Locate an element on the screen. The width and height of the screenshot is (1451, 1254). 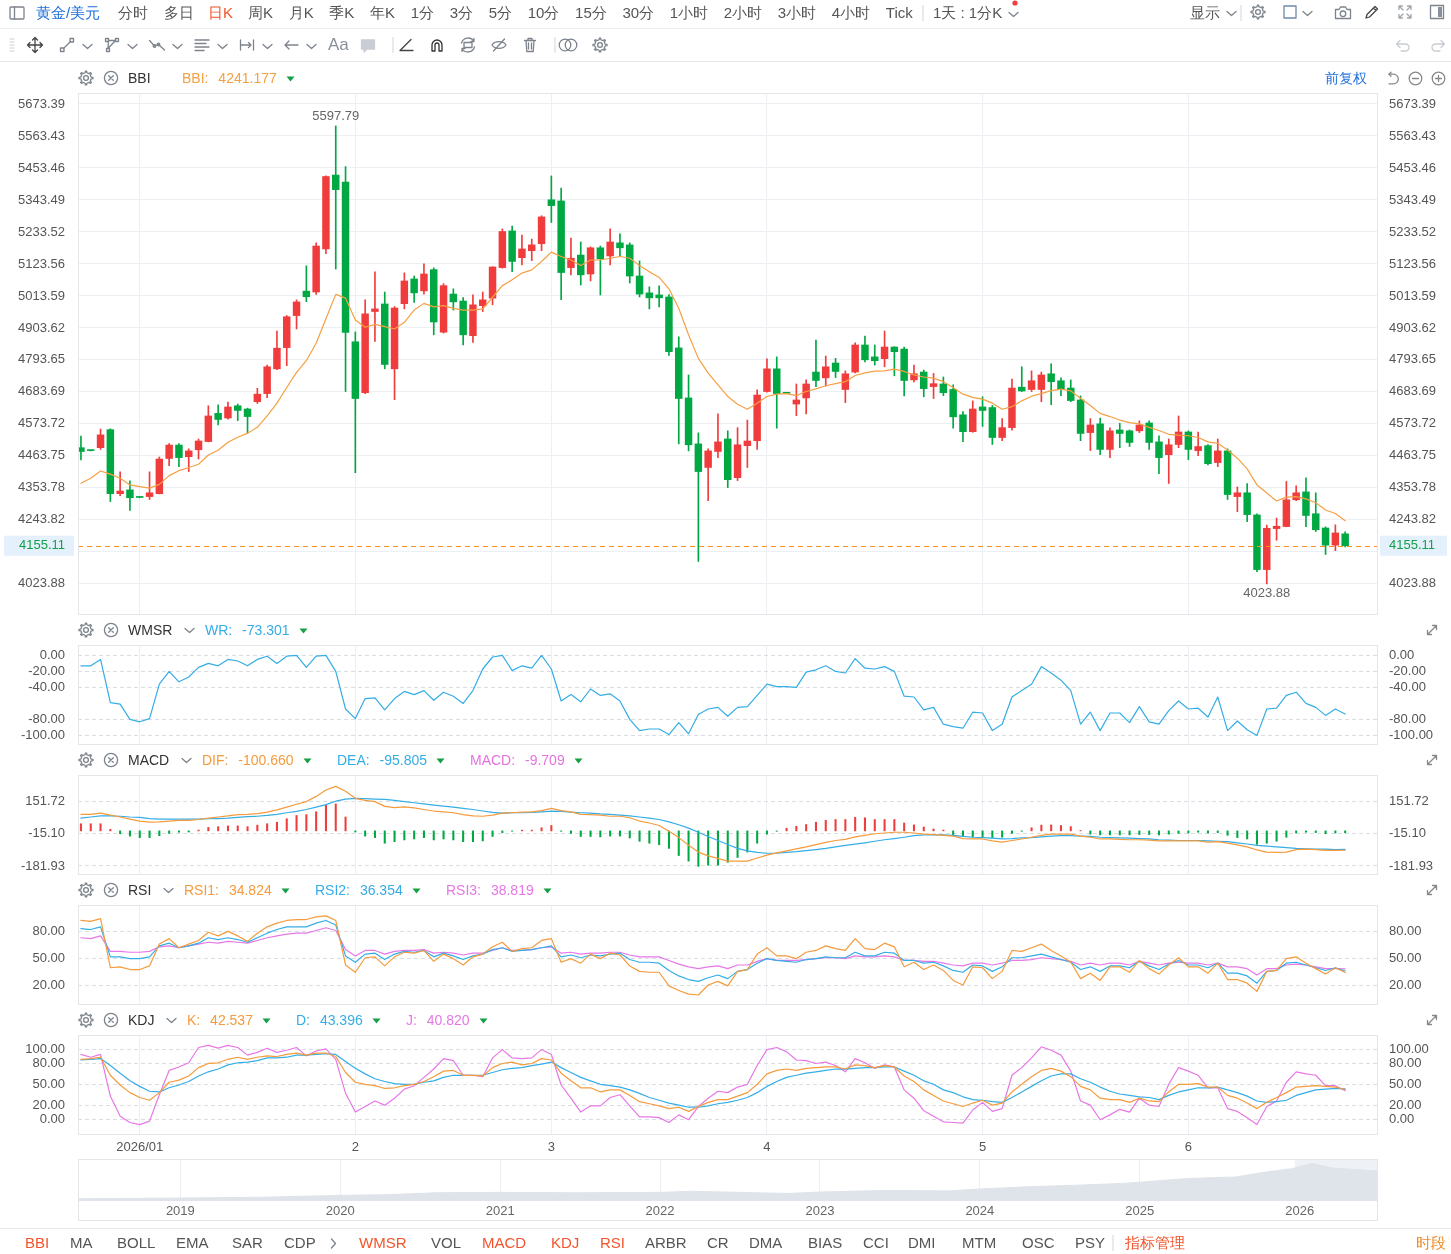
text: DEA: -95.805 is located at coordinates (382, 760).